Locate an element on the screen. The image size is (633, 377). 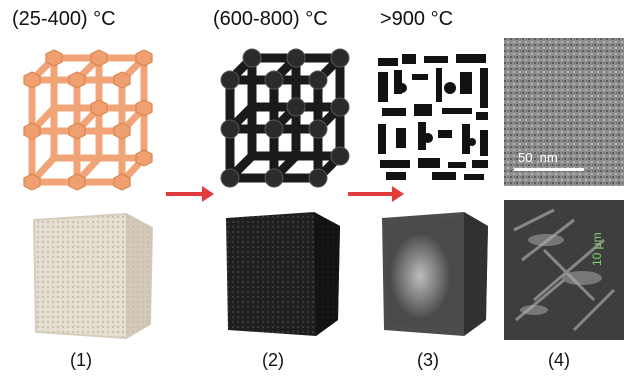
orange-lattice-illustration is located at coordinates (89, 120).